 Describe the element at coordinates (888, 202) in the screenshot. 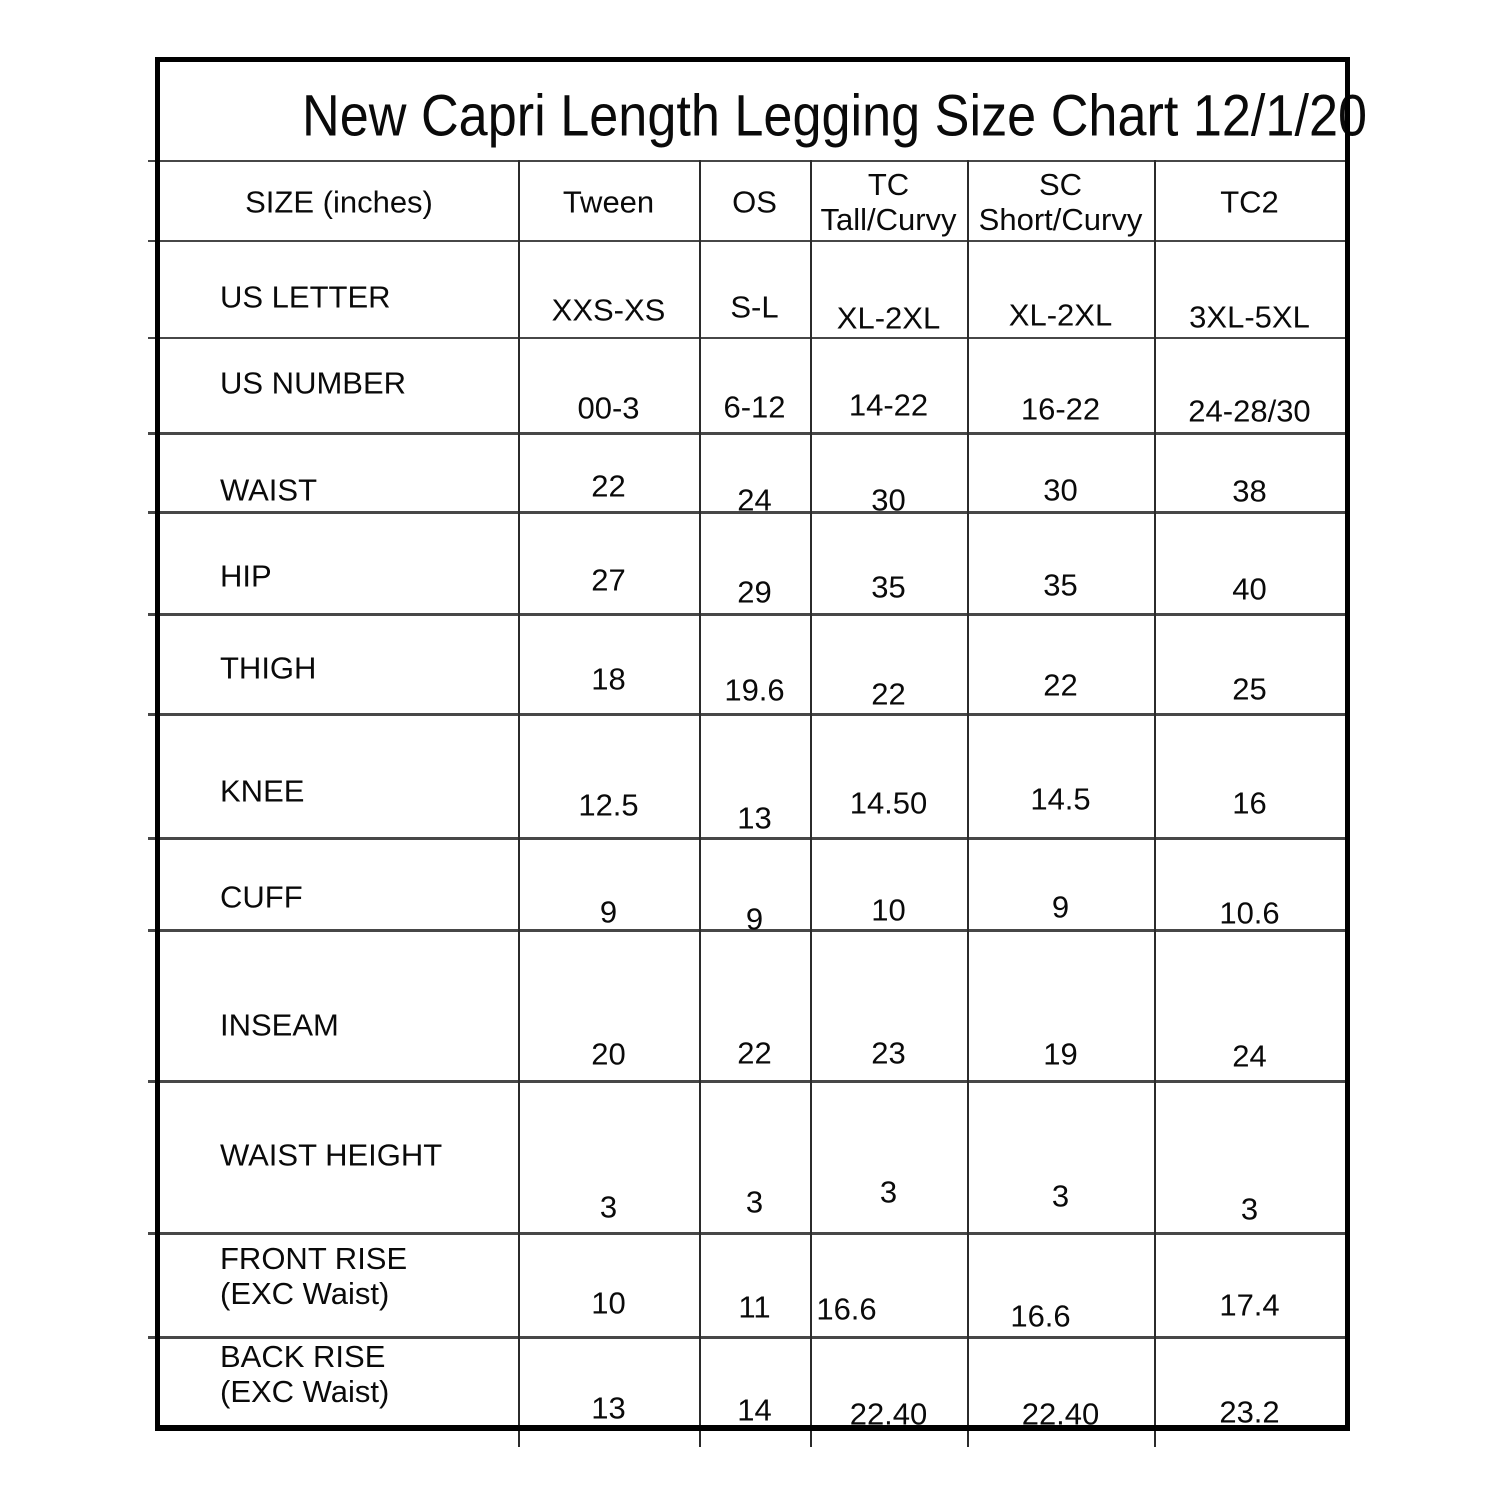

I see `column-header: TC Tall/Curvy` at that location.